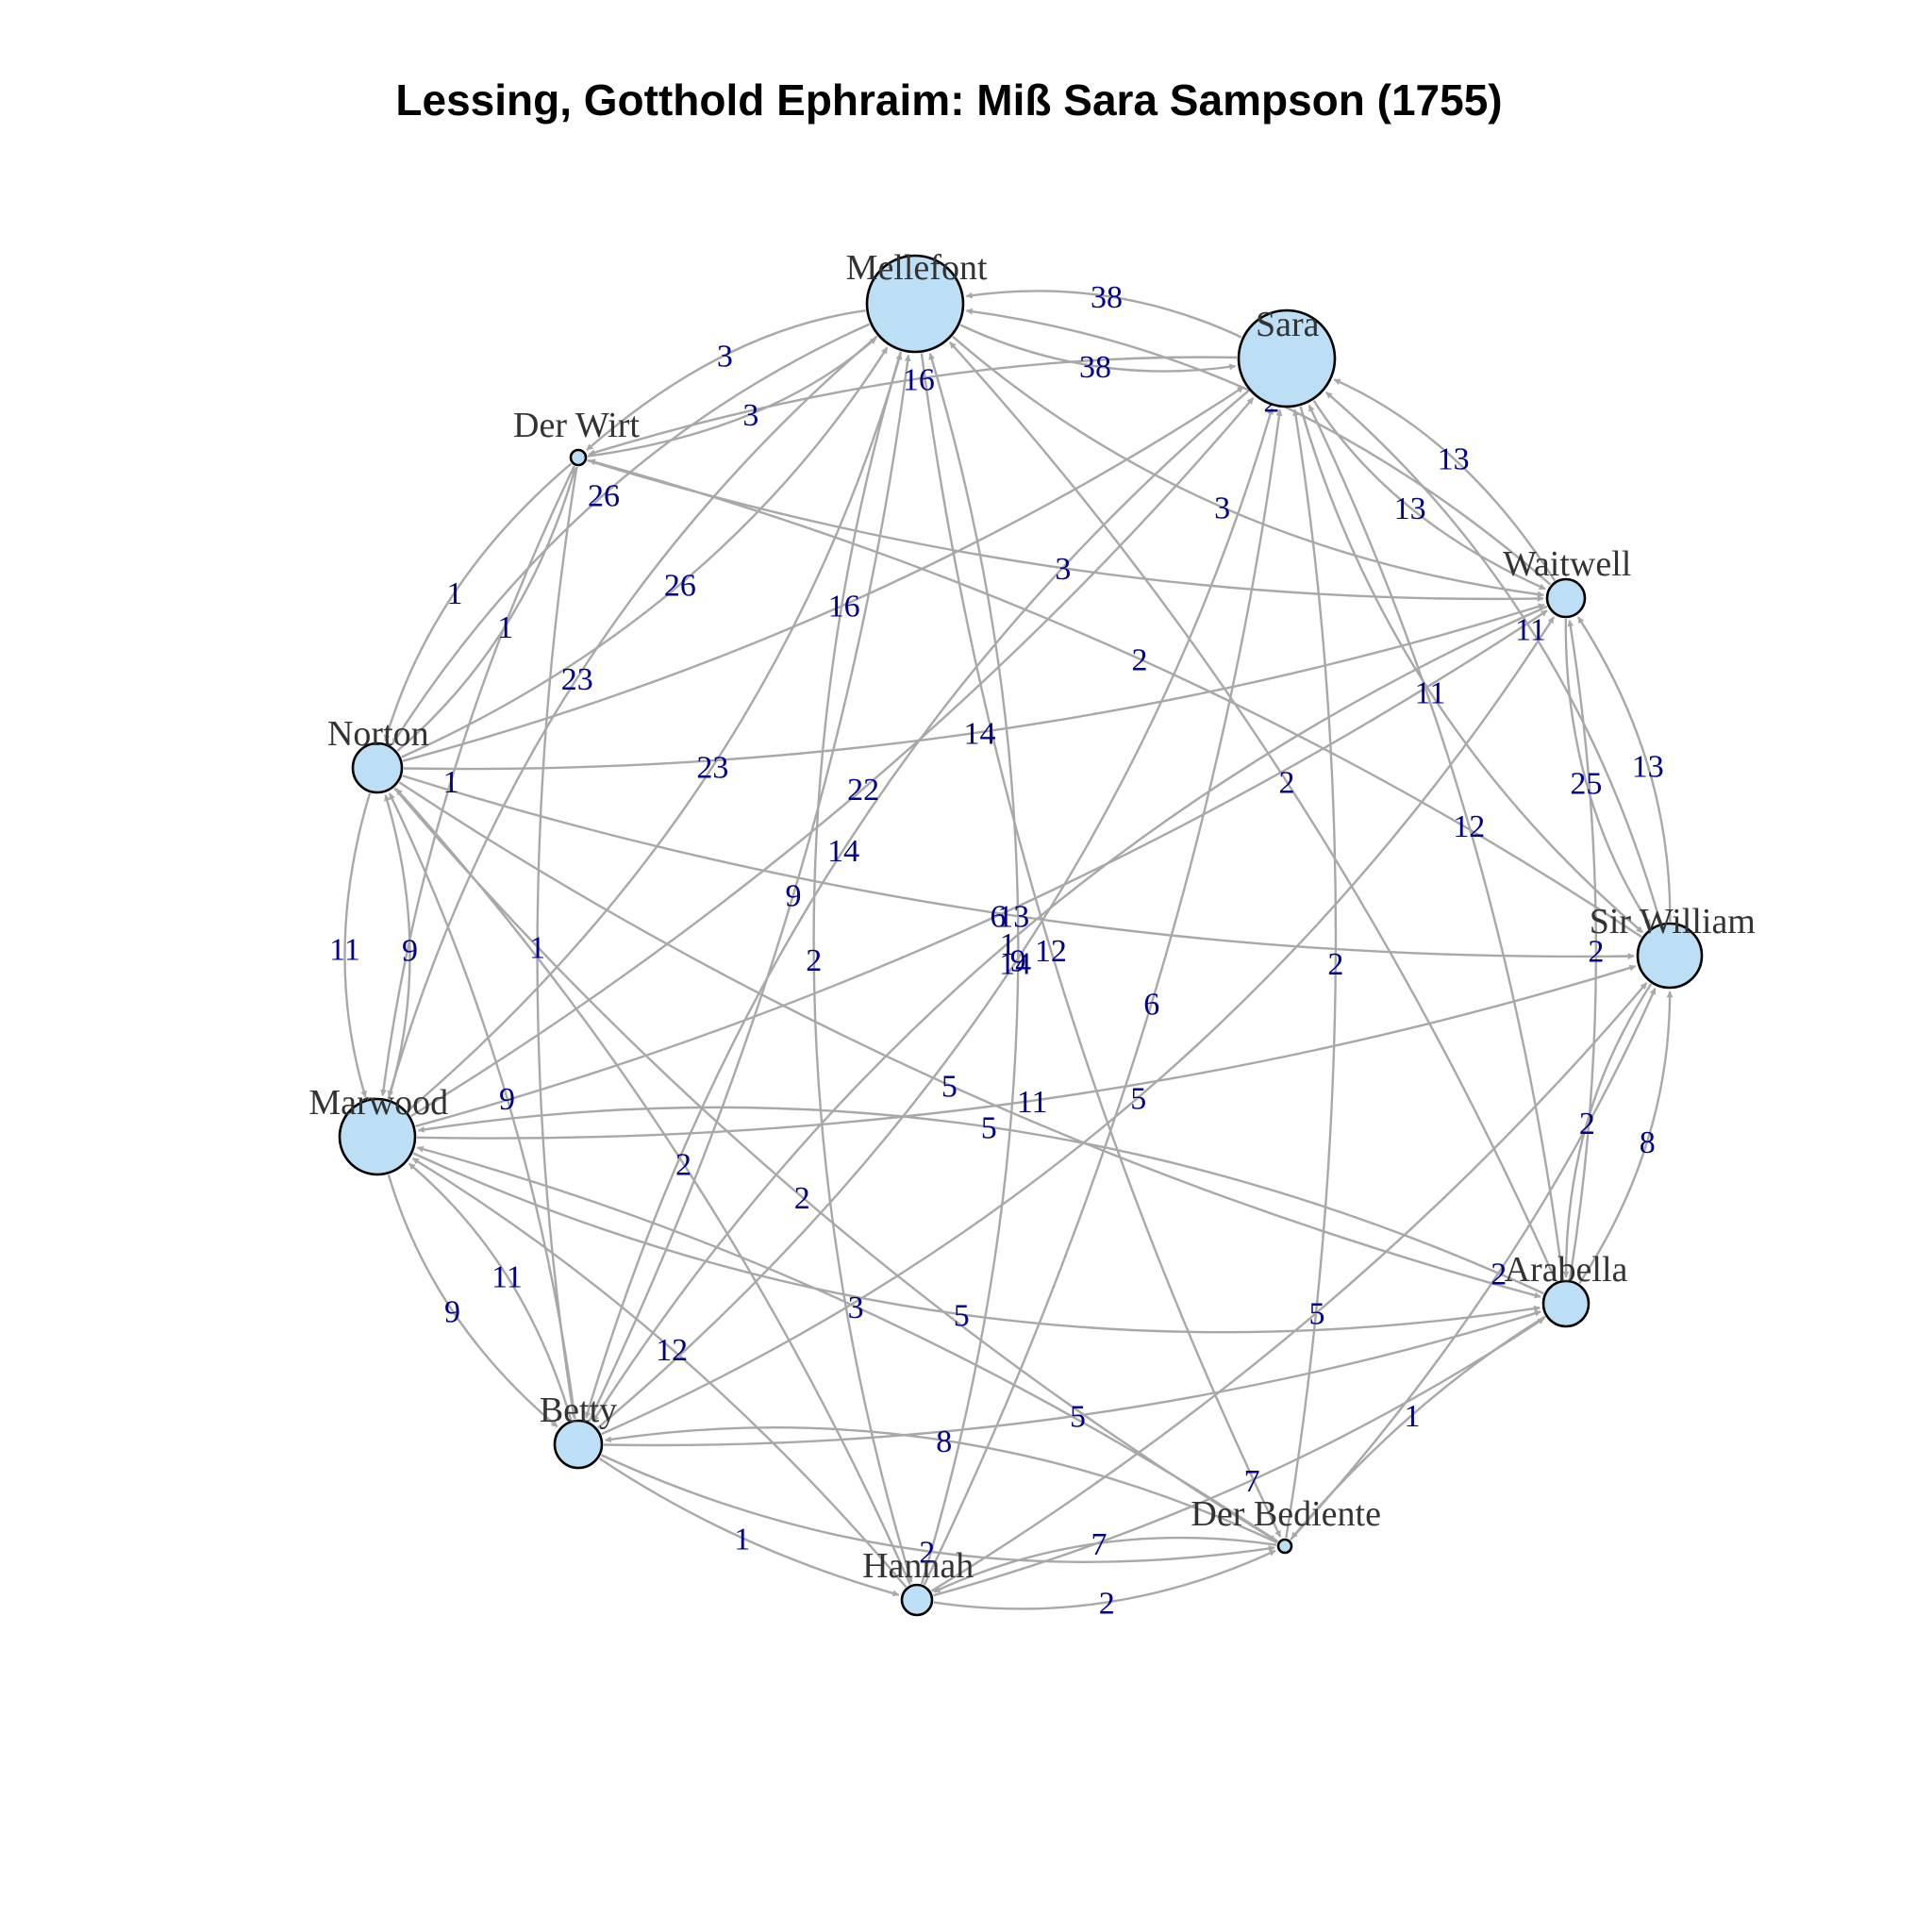 Image resolution: width=1932 pixels, height=1932 pixels. I want to click on edge-hannah-to-arabella, so click(1239, 1457).